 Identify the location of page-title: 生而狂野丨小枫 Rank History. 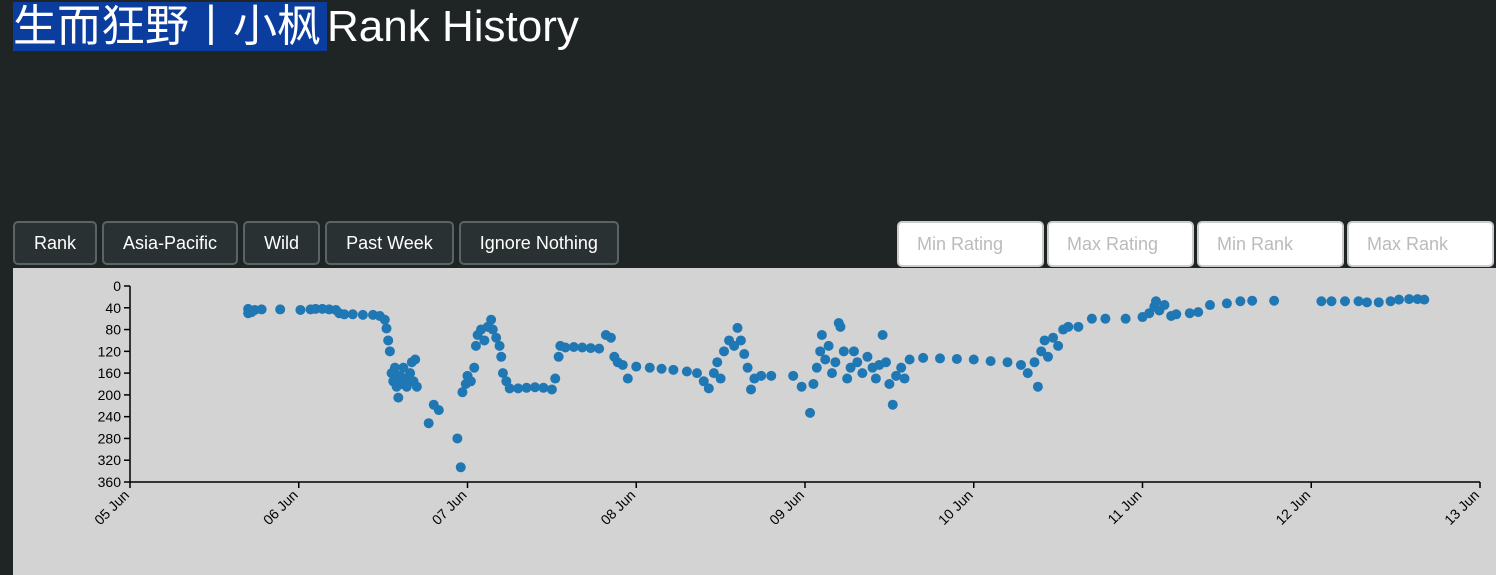
(296, 27).